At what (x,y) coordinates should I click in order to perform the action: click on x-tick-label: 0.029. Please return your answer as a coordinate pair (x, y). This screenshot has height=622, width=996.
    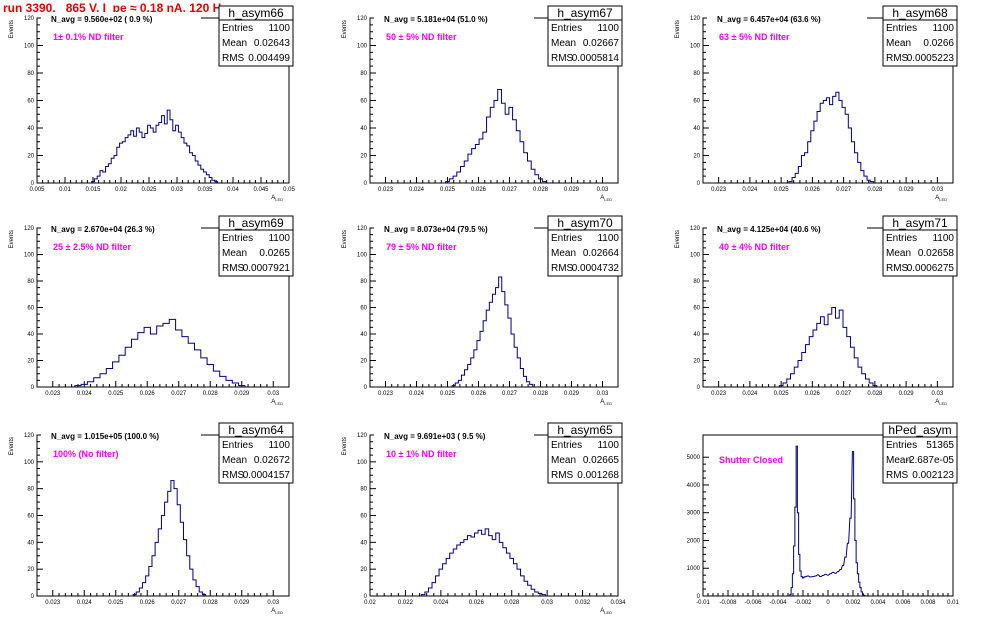
    Looking at the image, I should click on (572, 190).